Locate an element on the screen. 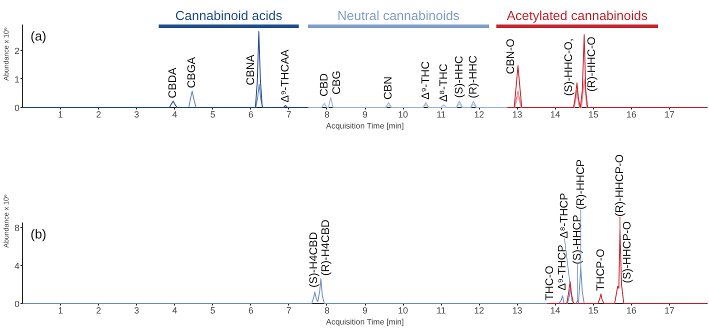  annotation: CBN is located at coordinates (388, 88).